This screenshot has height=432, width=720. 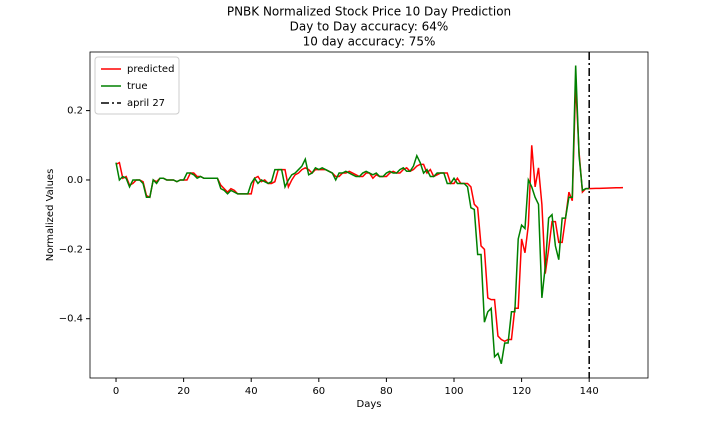 I want to click on x-tick-label: 20, so click(x=183, y=391).